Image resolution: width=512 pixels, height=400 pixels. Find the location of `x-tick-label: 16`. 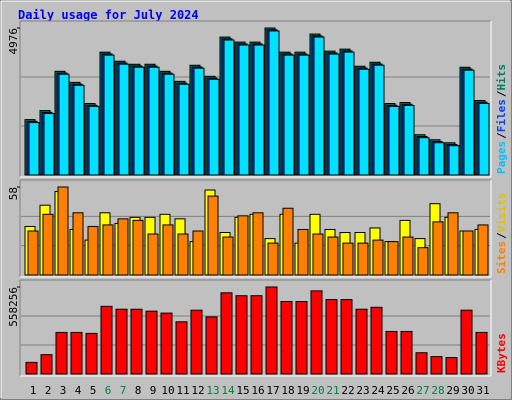

x-tick-label: 16 is located at coordinates (257, 390).